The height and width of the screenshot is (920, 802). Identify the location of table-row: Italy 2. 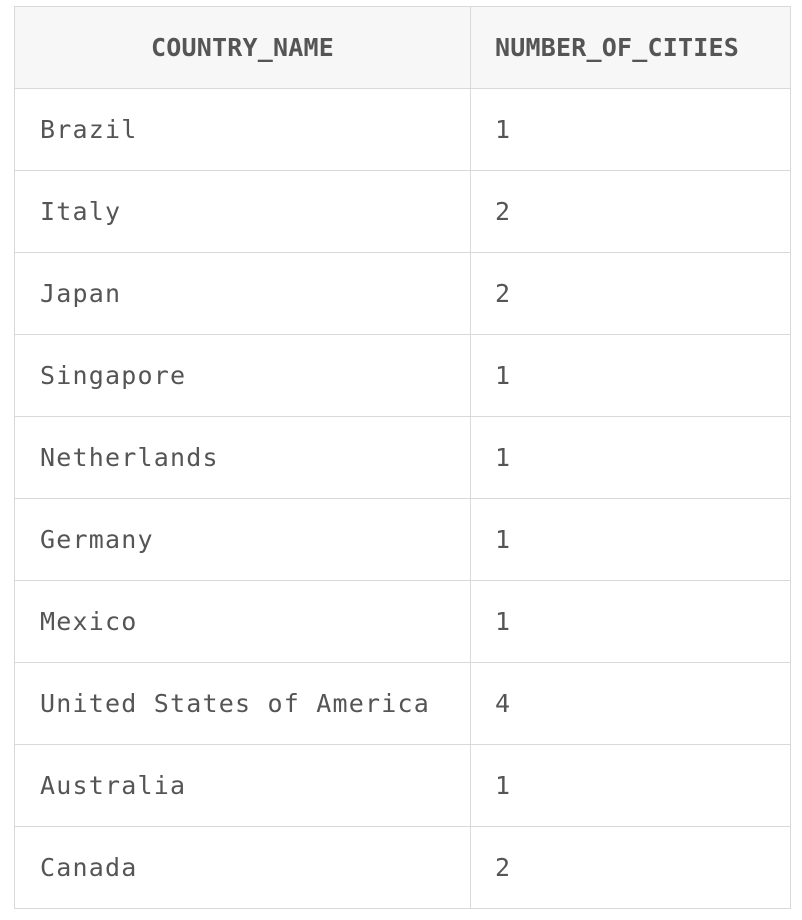
(402, 211).